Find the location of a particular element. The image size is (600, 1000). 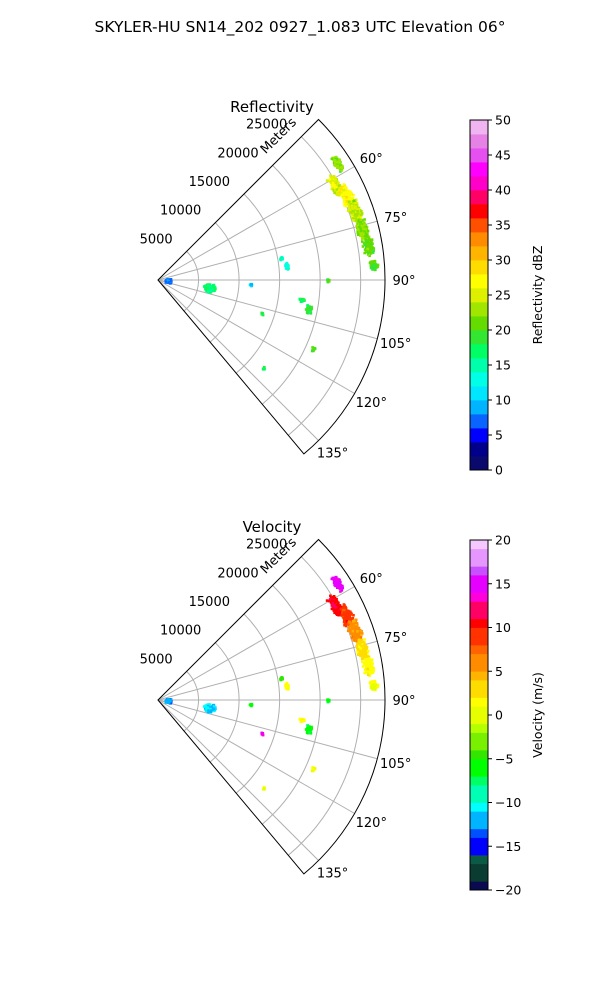

reflectivity-title: Reflectivity is located at coordinates (272, 107).